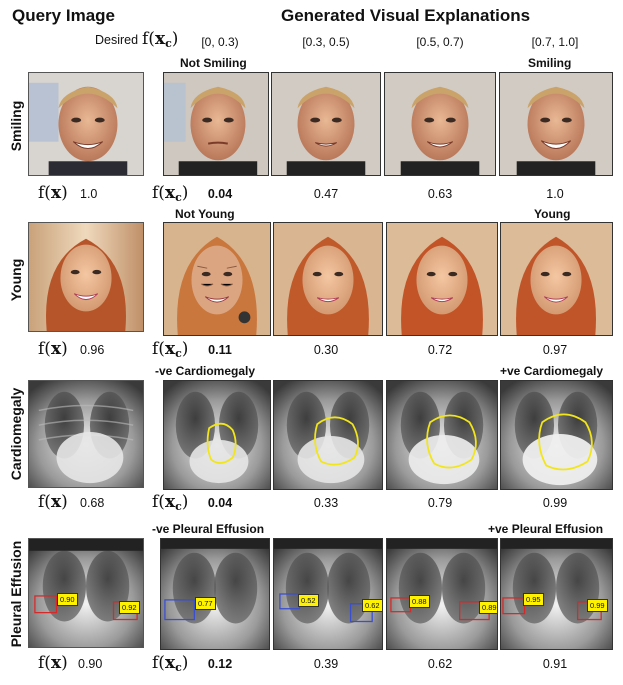  What do you see at coordinates (170, 349) in the screenshot?
I see `fxc-symbol-young: f(xc)` at bounding box center [170, 349].